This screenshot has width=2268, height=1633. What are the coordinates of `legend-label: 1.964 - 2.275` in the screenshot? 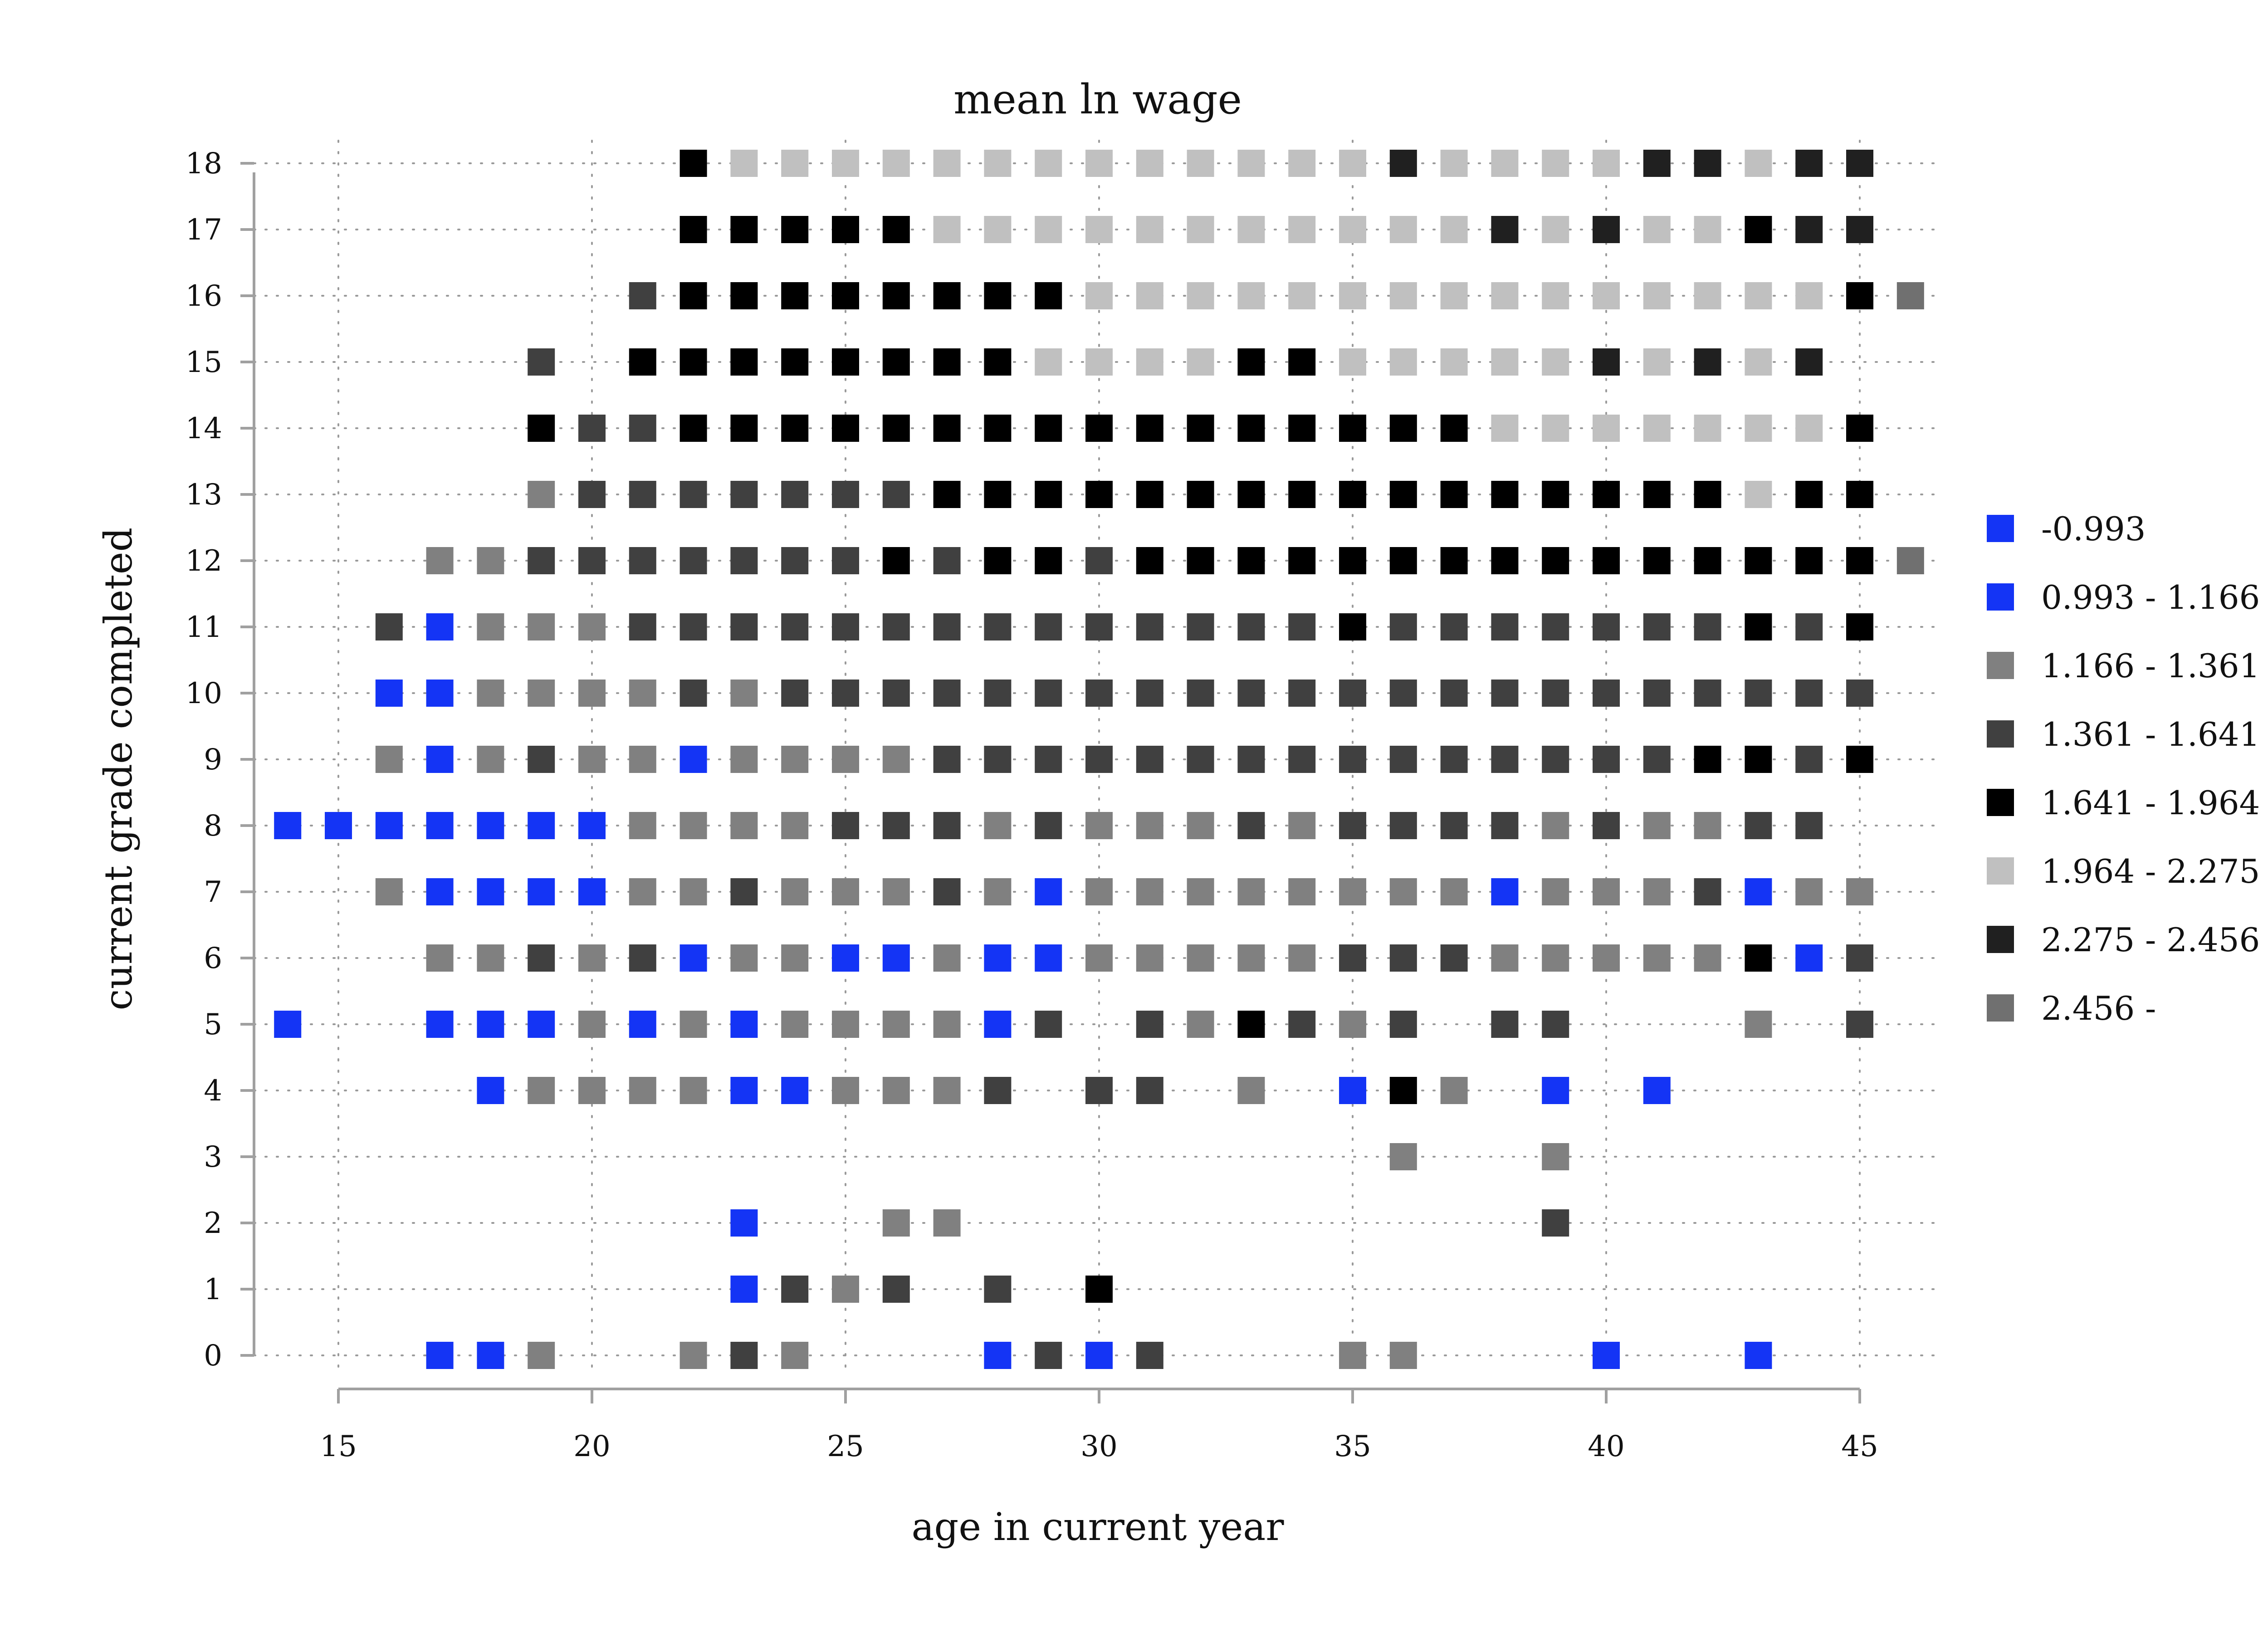 It's located at (2150, 871).